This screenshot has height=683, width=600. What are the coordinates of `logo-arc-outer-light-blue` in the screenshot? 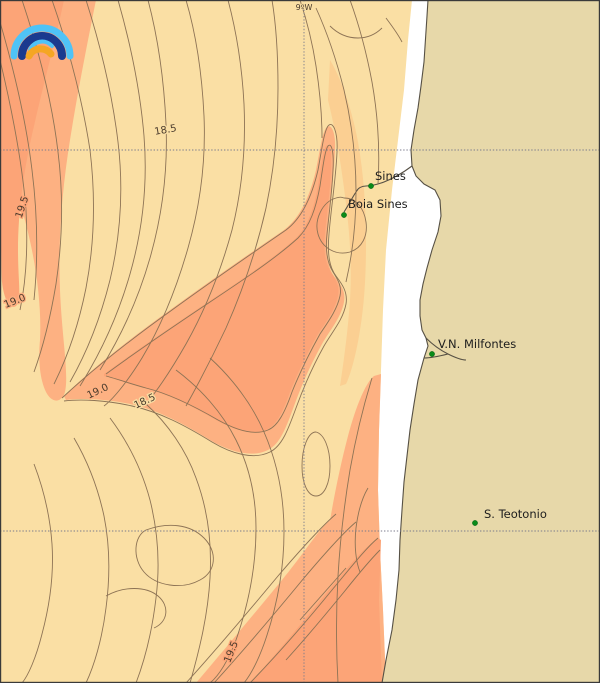 It's located at (42, 42).